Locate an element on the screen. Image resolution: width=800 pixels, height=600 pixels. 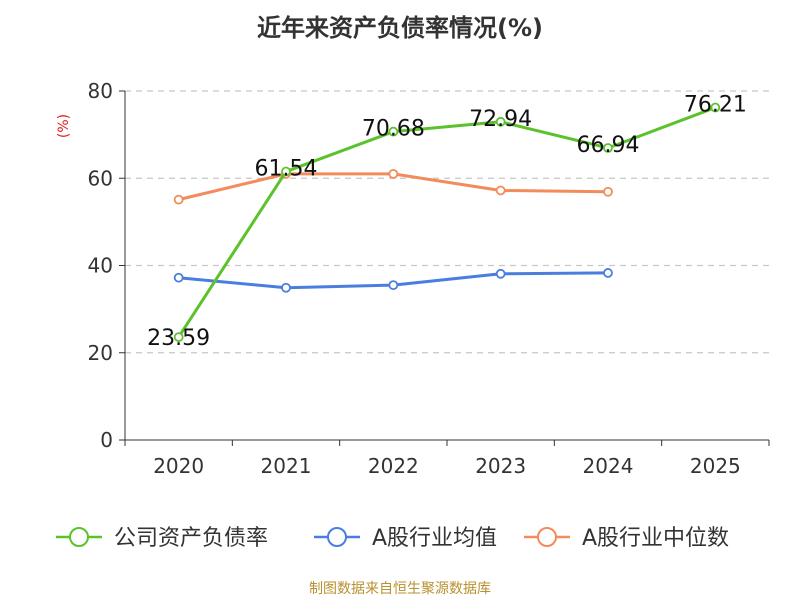
y-tick-label: 80 is located at coordinates (100, 91).